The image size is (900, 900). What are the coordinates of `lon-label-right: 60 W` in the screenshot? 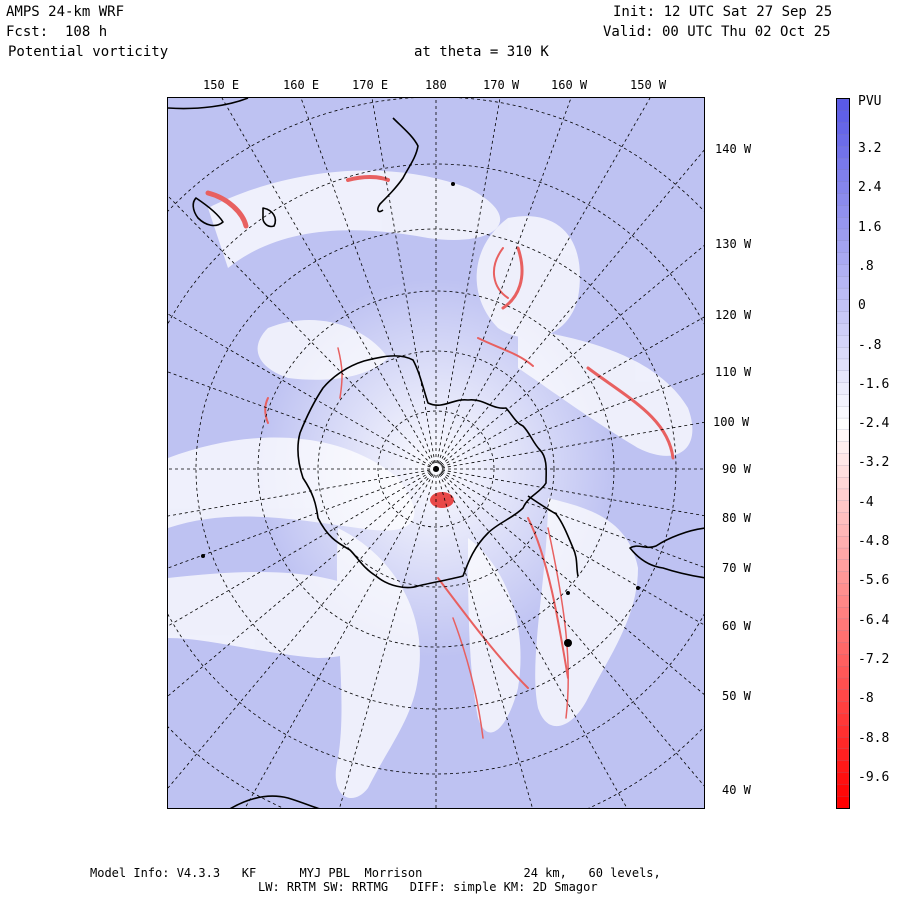 It's located at (736, 626).